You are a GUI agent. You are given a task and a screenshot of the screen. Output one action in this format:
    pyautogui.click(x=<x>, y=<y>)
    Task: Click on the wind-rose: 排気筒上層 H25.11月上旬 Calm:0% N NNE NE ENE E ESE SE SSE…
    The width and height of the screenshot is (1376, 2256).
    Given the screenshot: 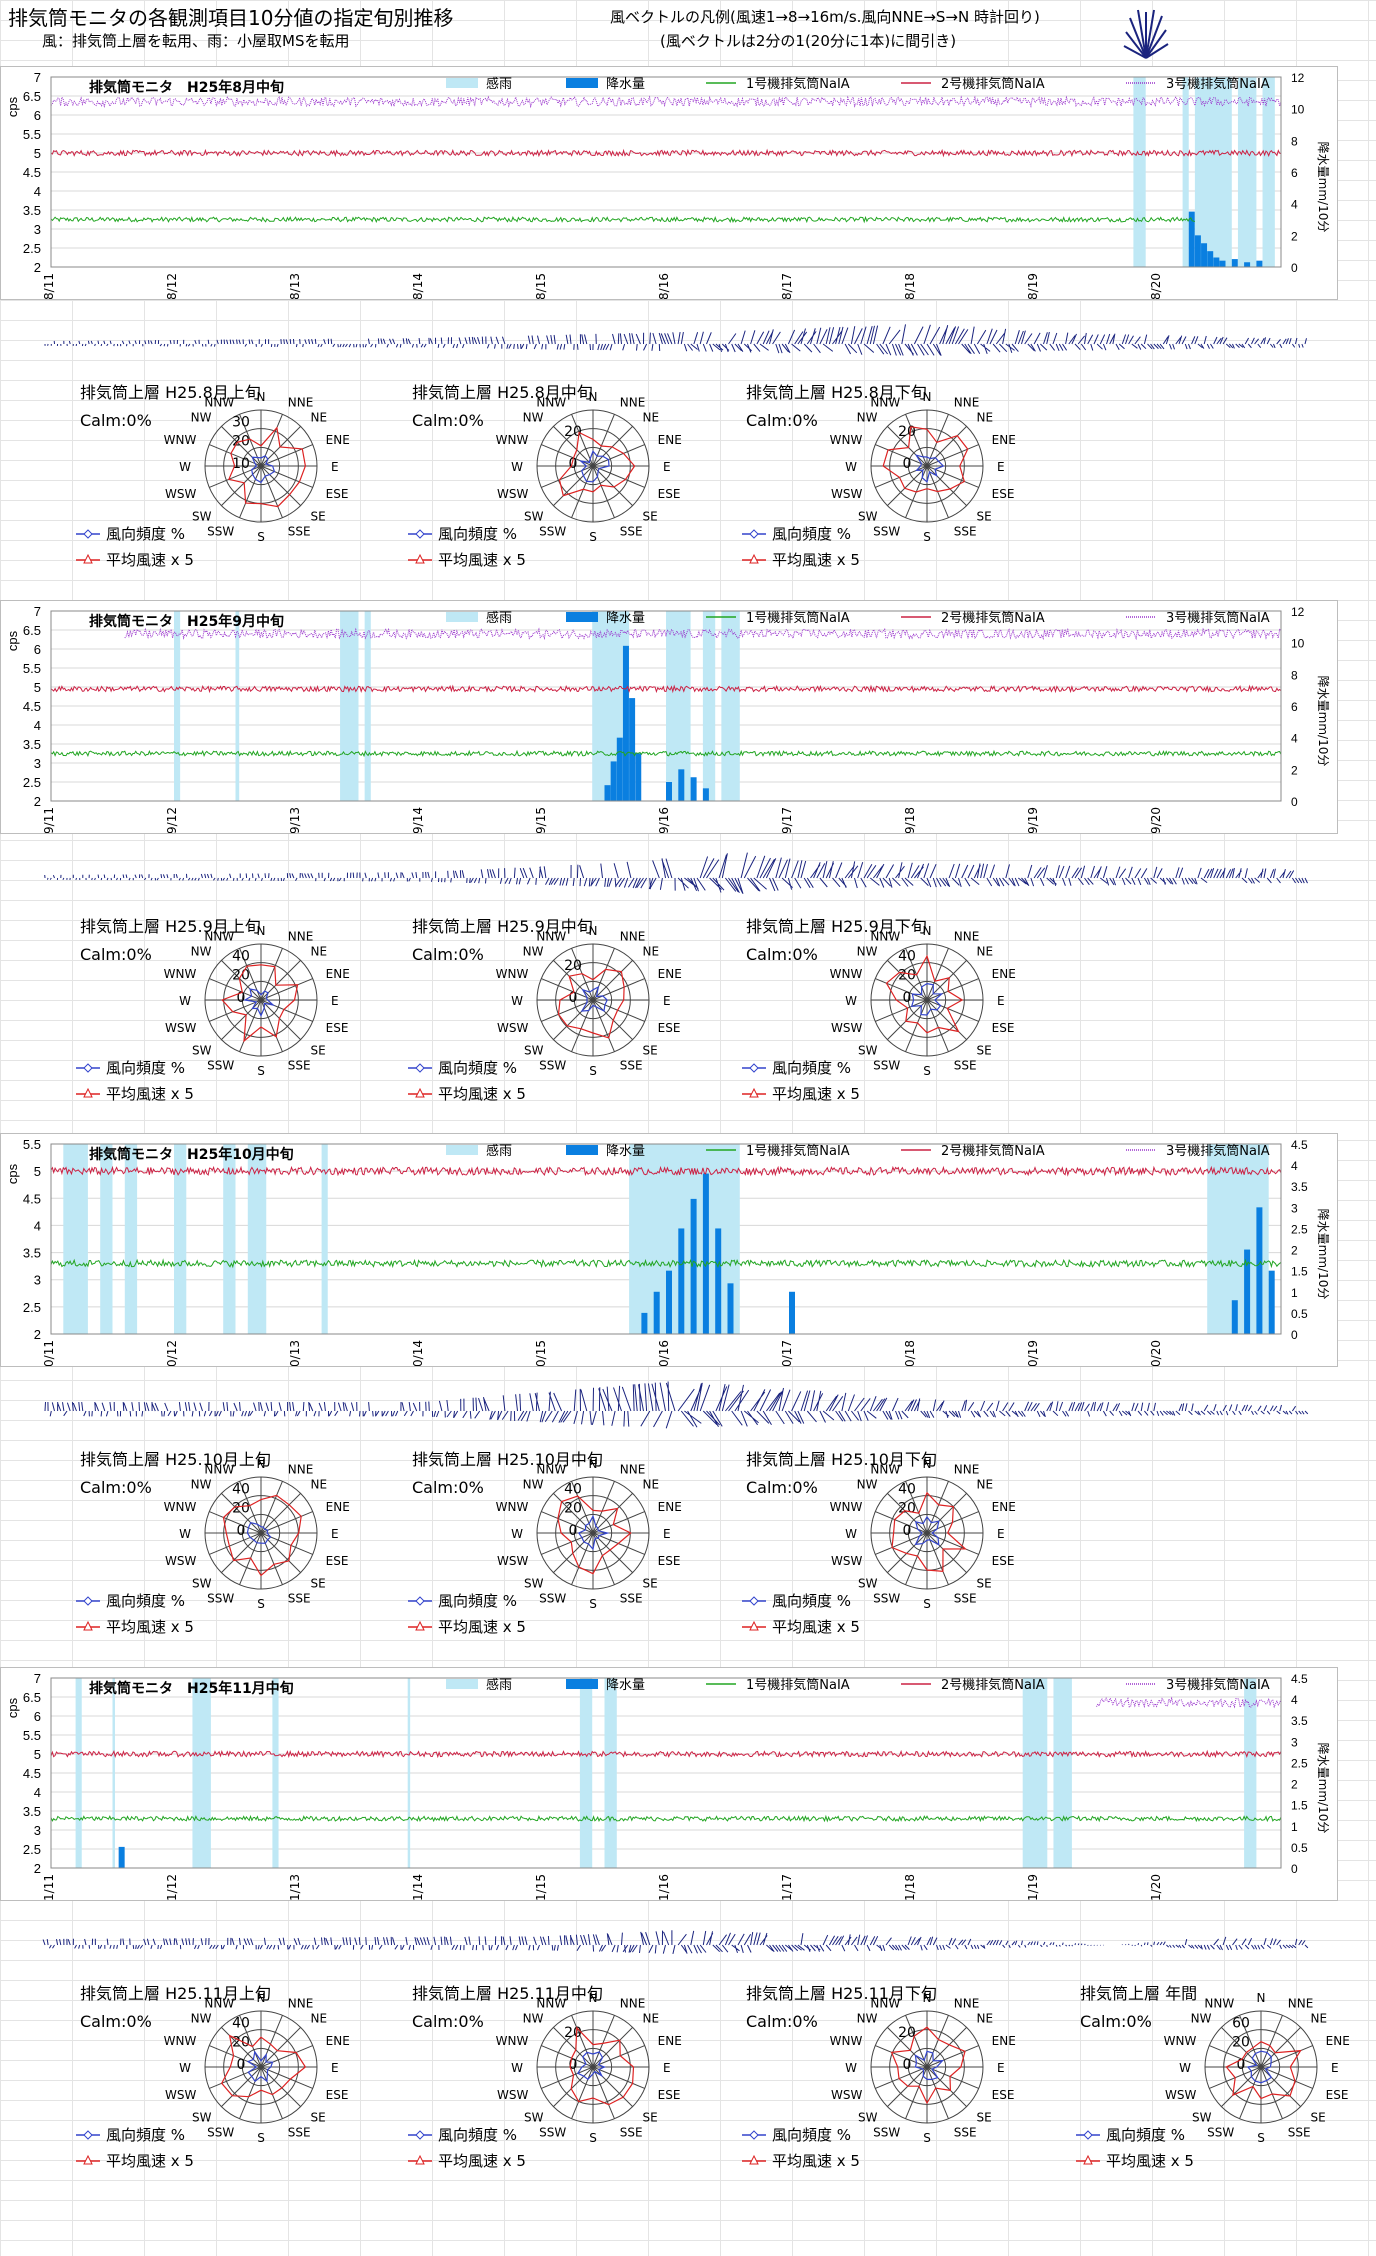 What is the action you would take?
    pyautogui.click(x=241, y=2079)
    